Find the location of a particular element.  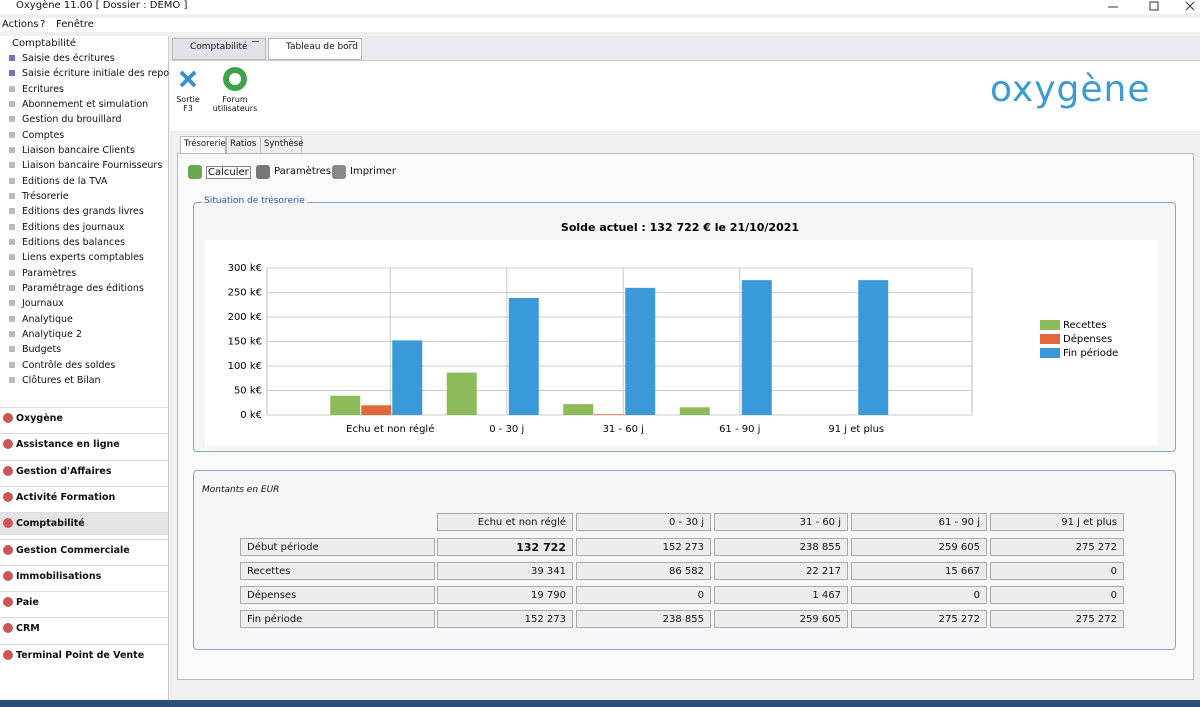

table-cell: 259 605 is located at coordinates (919, 547).